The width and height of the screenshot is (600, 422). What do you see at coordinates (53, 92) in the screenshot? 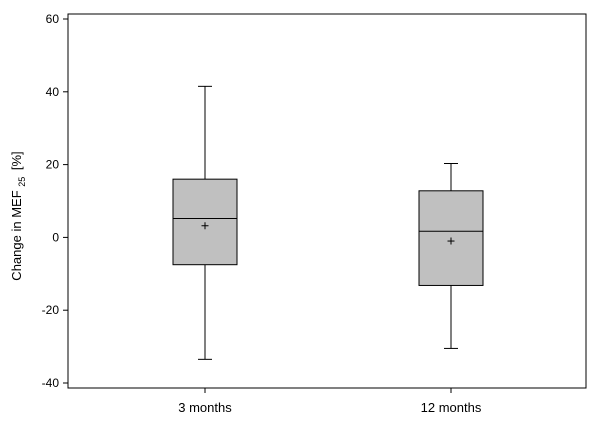
I see `y-tick-label: 40` at bounding box center [53, 92].